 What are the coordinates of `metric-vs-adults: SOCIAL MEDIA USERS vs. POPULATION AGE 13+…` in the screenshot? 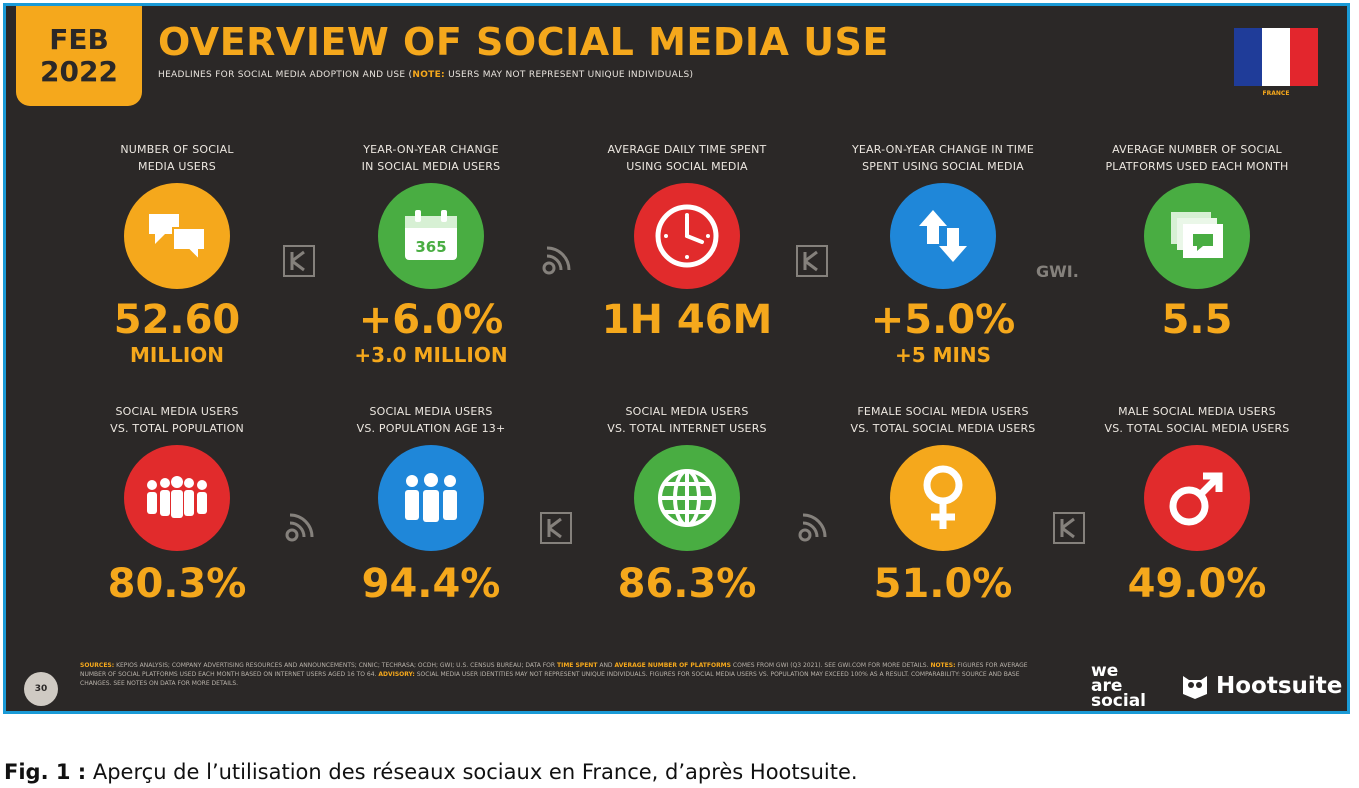 It's located at (431, 505).